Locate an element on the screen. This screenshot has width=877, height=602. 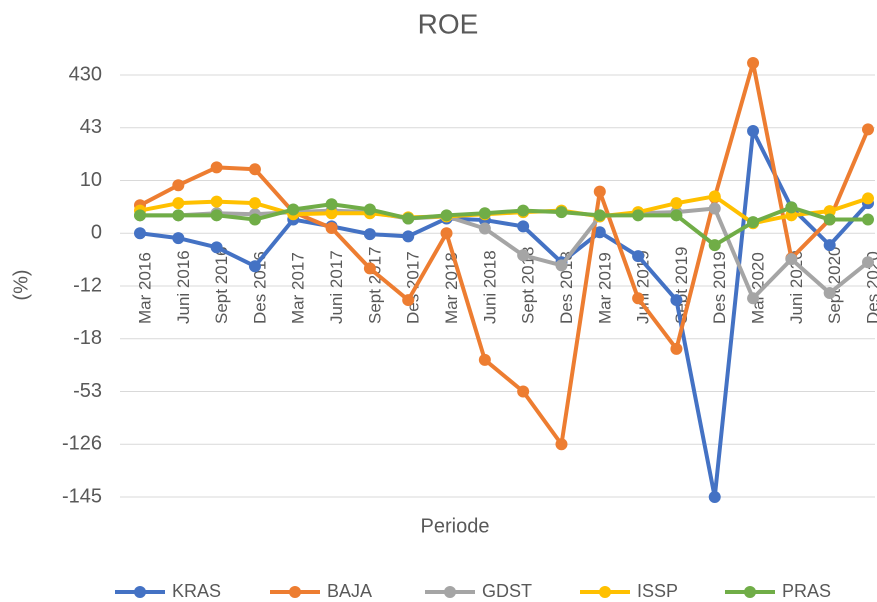
x-tick-label: Juni 2016 is located at coordinates (183, 287).